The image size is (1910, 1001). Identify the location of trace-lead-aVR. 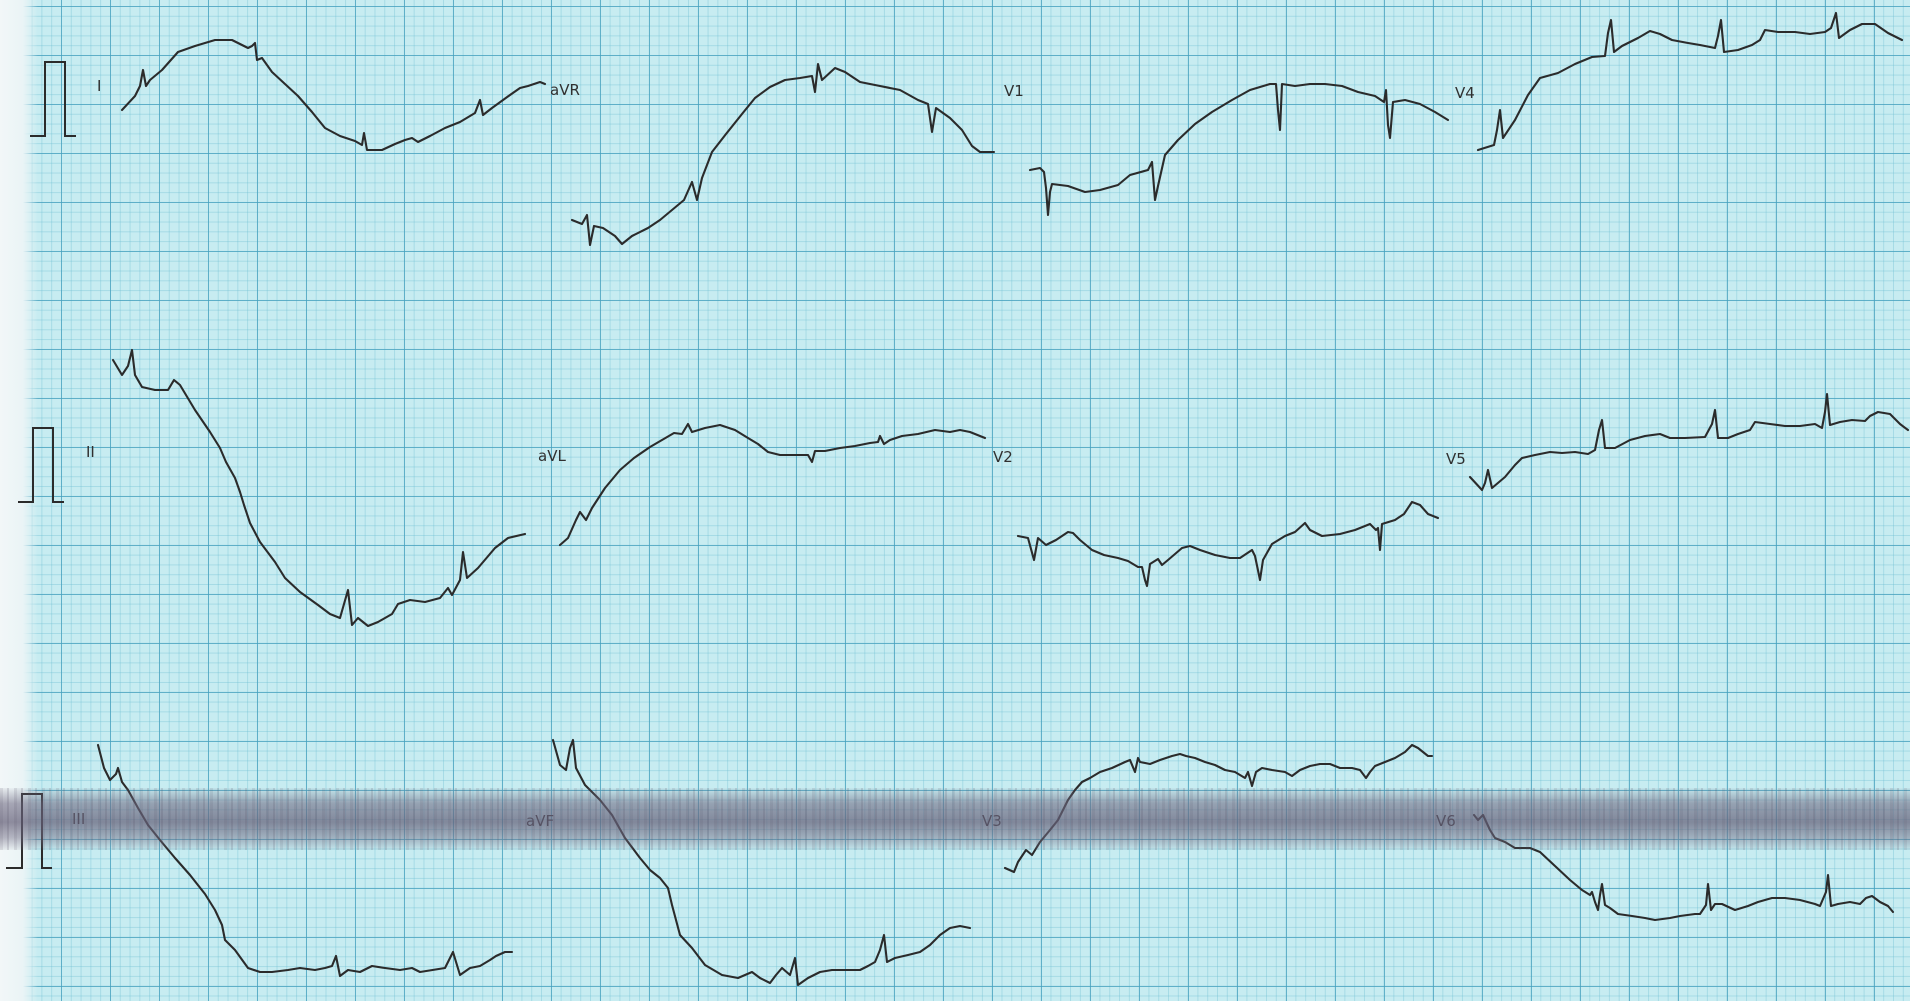
(783, 154).